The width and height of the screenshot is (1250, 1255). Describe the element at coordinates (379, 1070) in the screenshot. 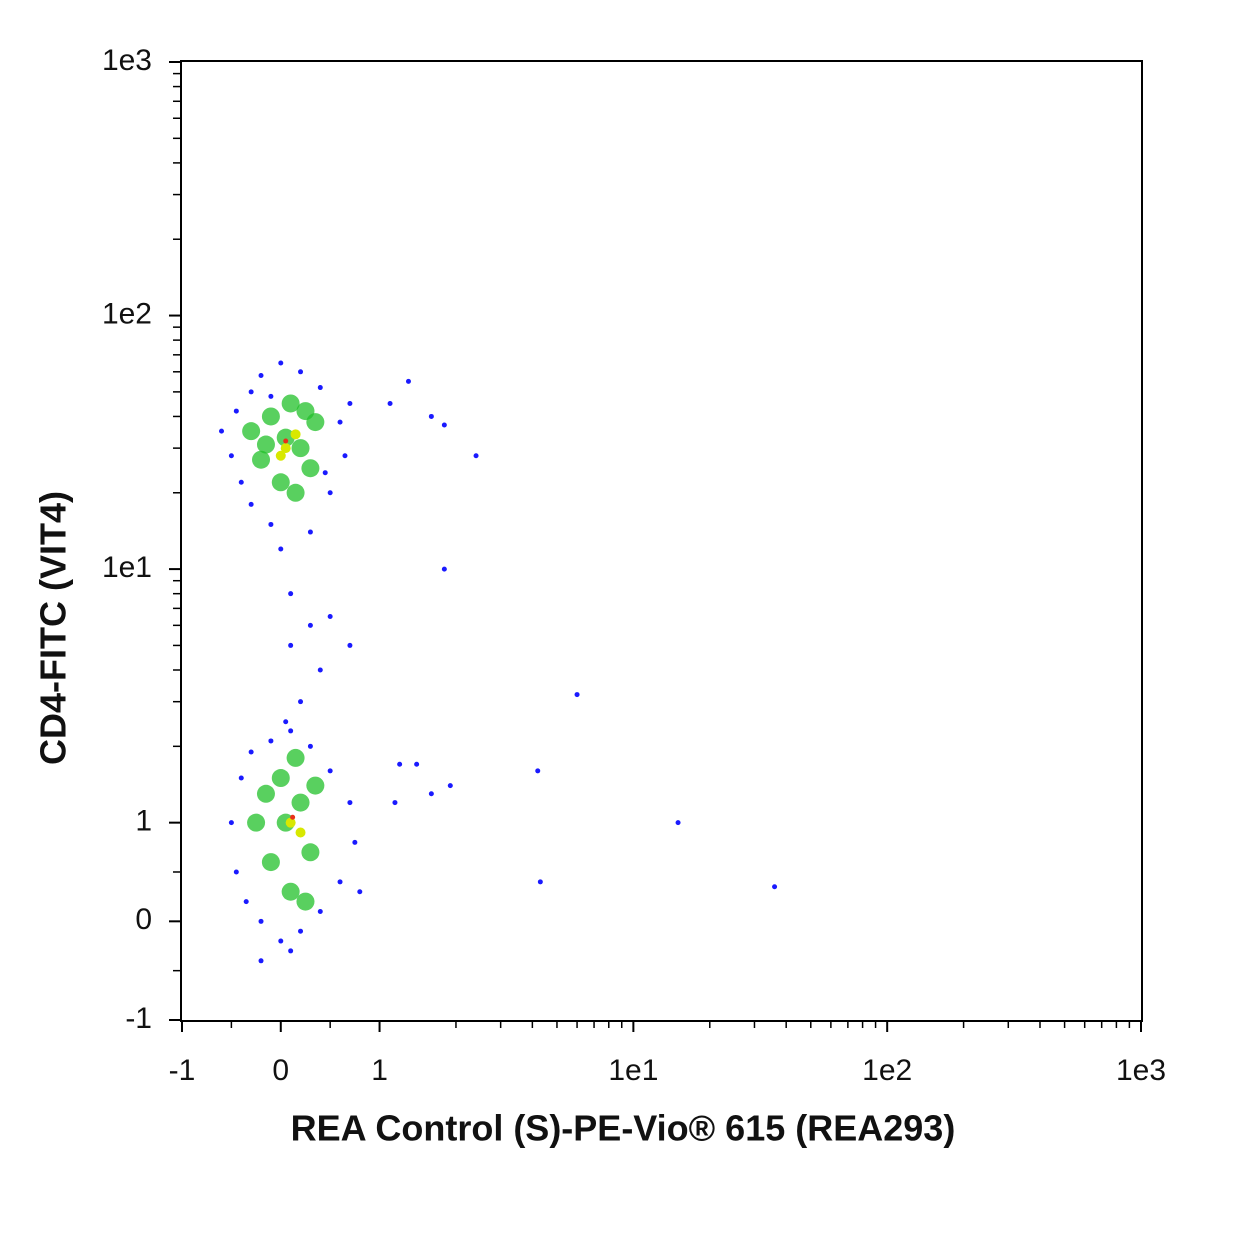

I see `x-tick-label: 1` at that location.